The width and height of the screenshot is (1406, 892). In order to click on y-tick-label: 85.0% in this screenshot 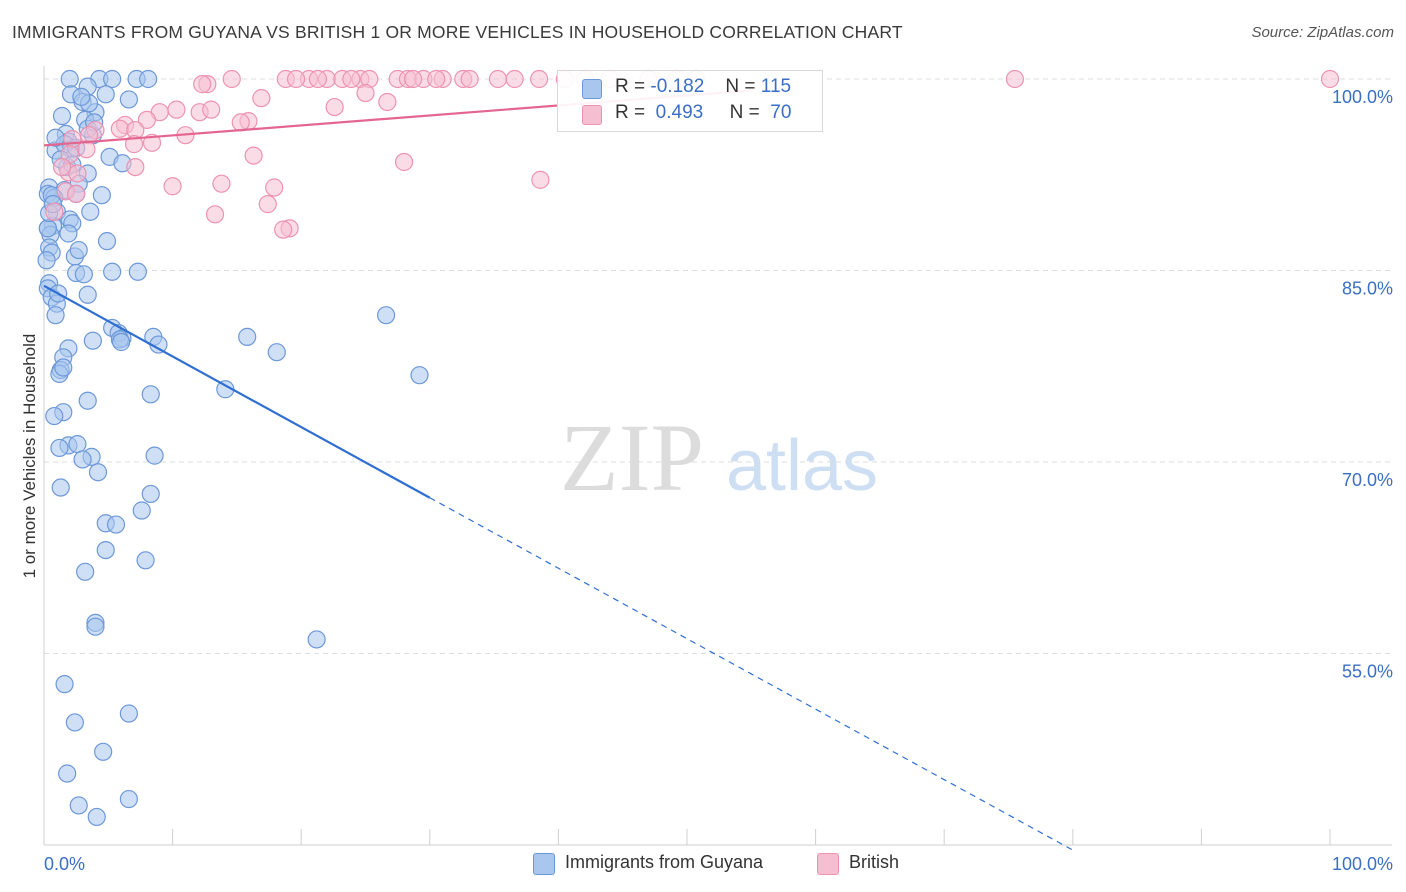, I will do `click(1367, 289)`.